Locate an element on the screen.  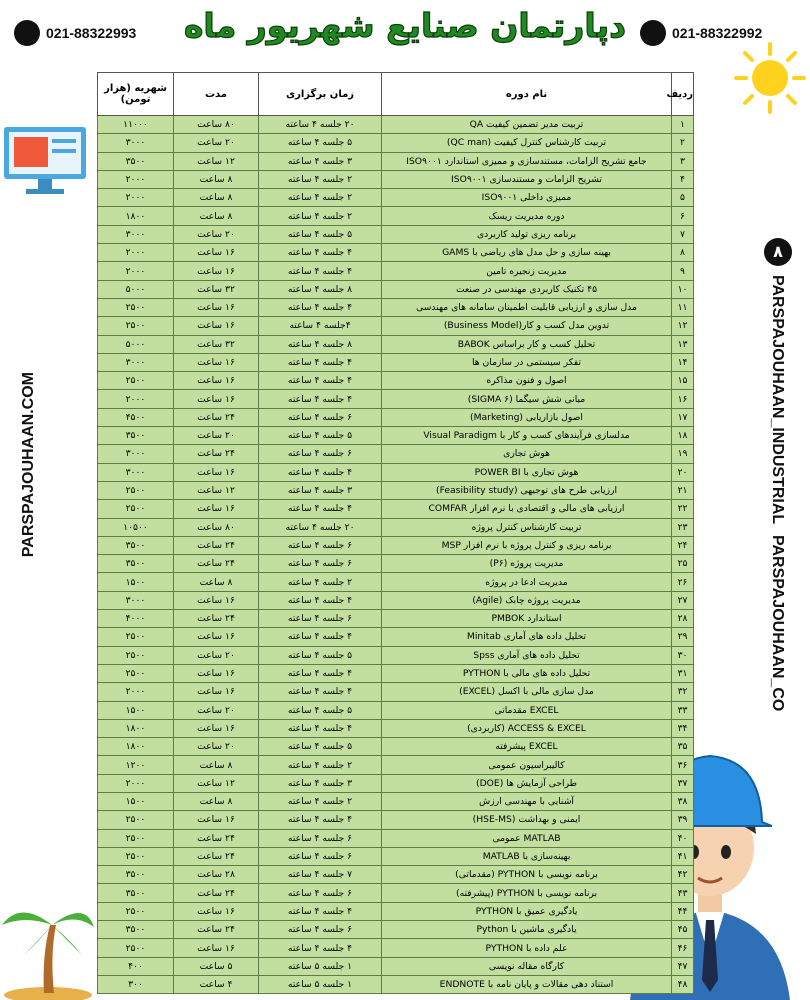
schedule: ۲ جلسه ۴ ساعته is located at coordinates (320, 765).